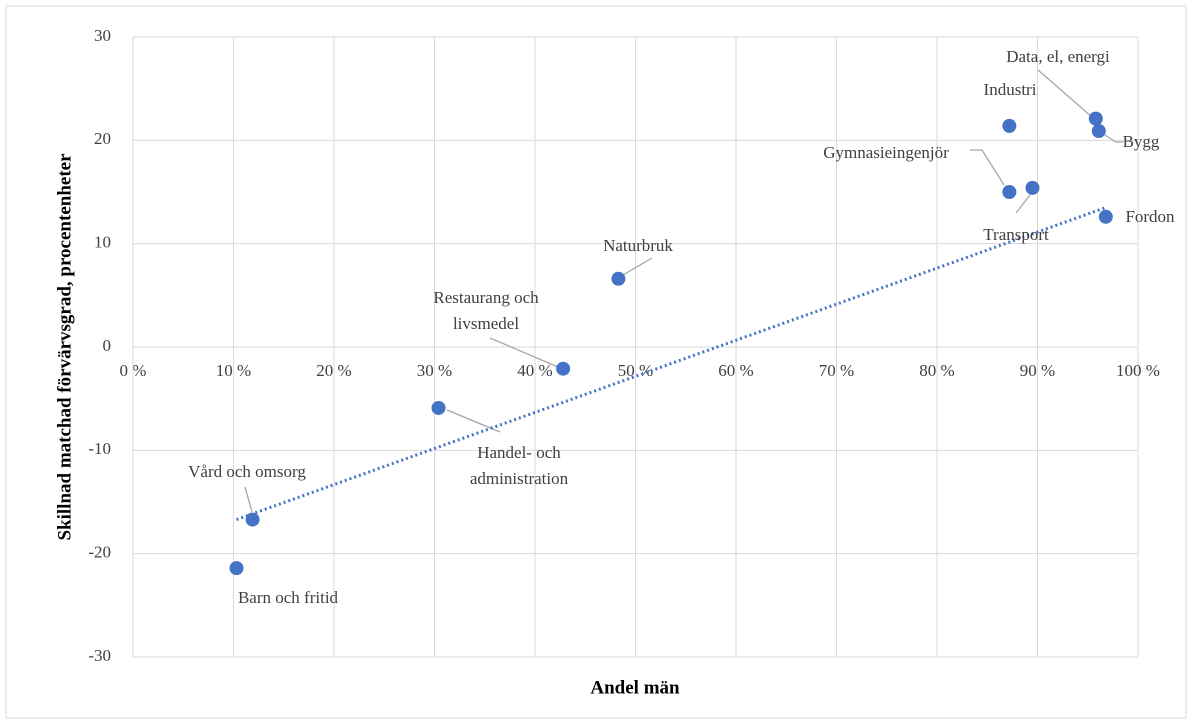 The width and height of the screenshot is (1192, 724). I want to click on x-tick-label: 70 %, so click(836, 370).